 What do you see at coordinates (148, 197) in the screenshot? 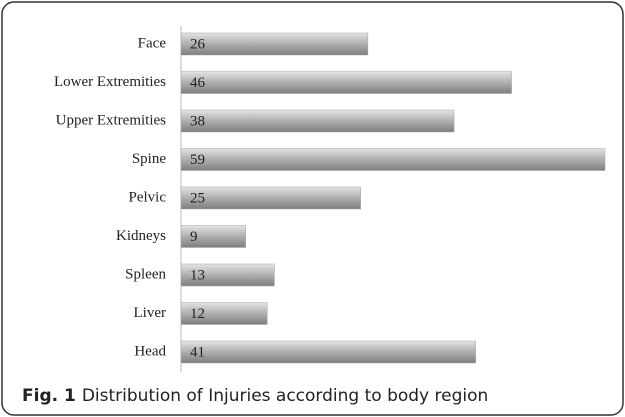
I see `y-tick-label: Pelvic` at bounding box center [148, 197].